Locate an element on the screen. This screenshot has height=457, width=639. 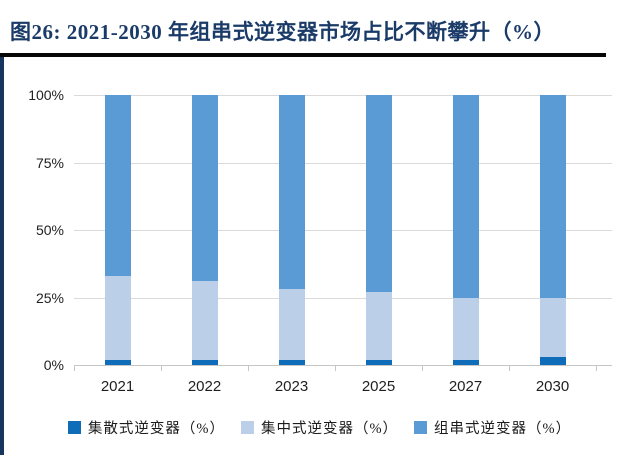
x-tick-label: 2021 is located at coordinates (117, 386).